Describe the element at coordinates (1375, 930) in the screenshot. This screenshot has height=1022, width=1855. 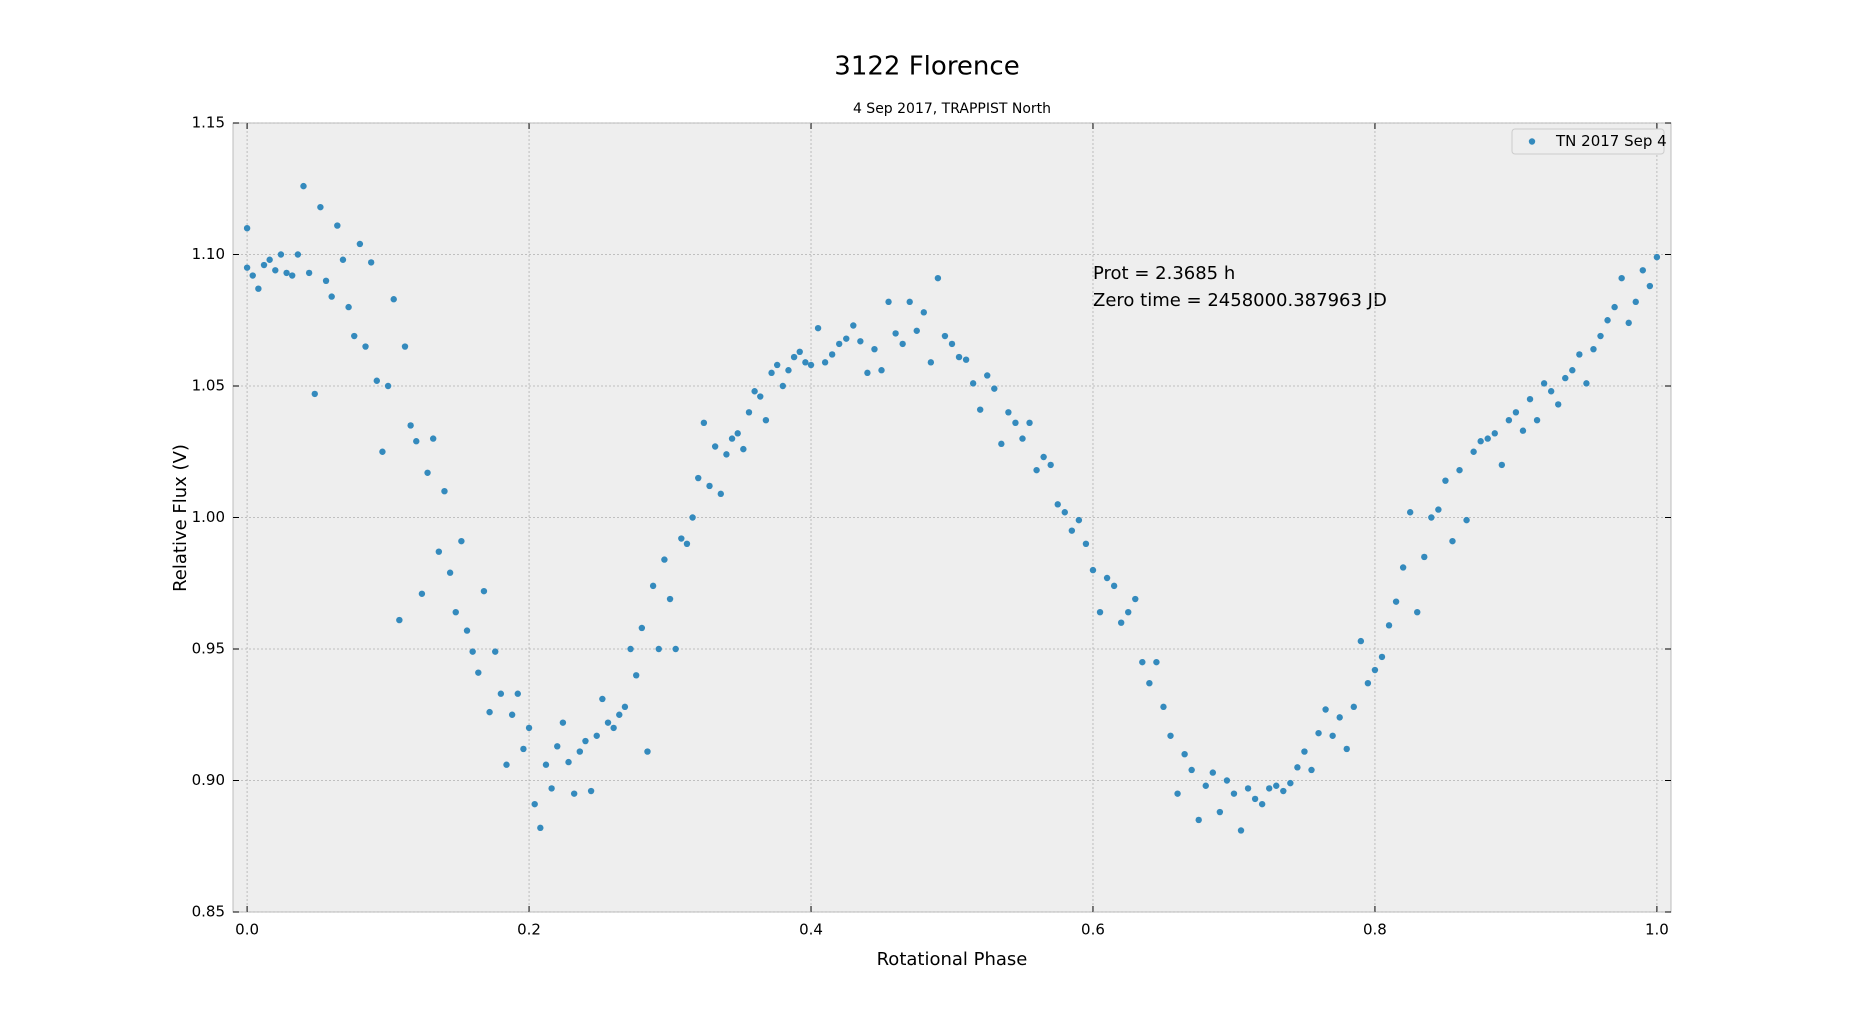
I see `x-tick-label: 0.8` at that location.